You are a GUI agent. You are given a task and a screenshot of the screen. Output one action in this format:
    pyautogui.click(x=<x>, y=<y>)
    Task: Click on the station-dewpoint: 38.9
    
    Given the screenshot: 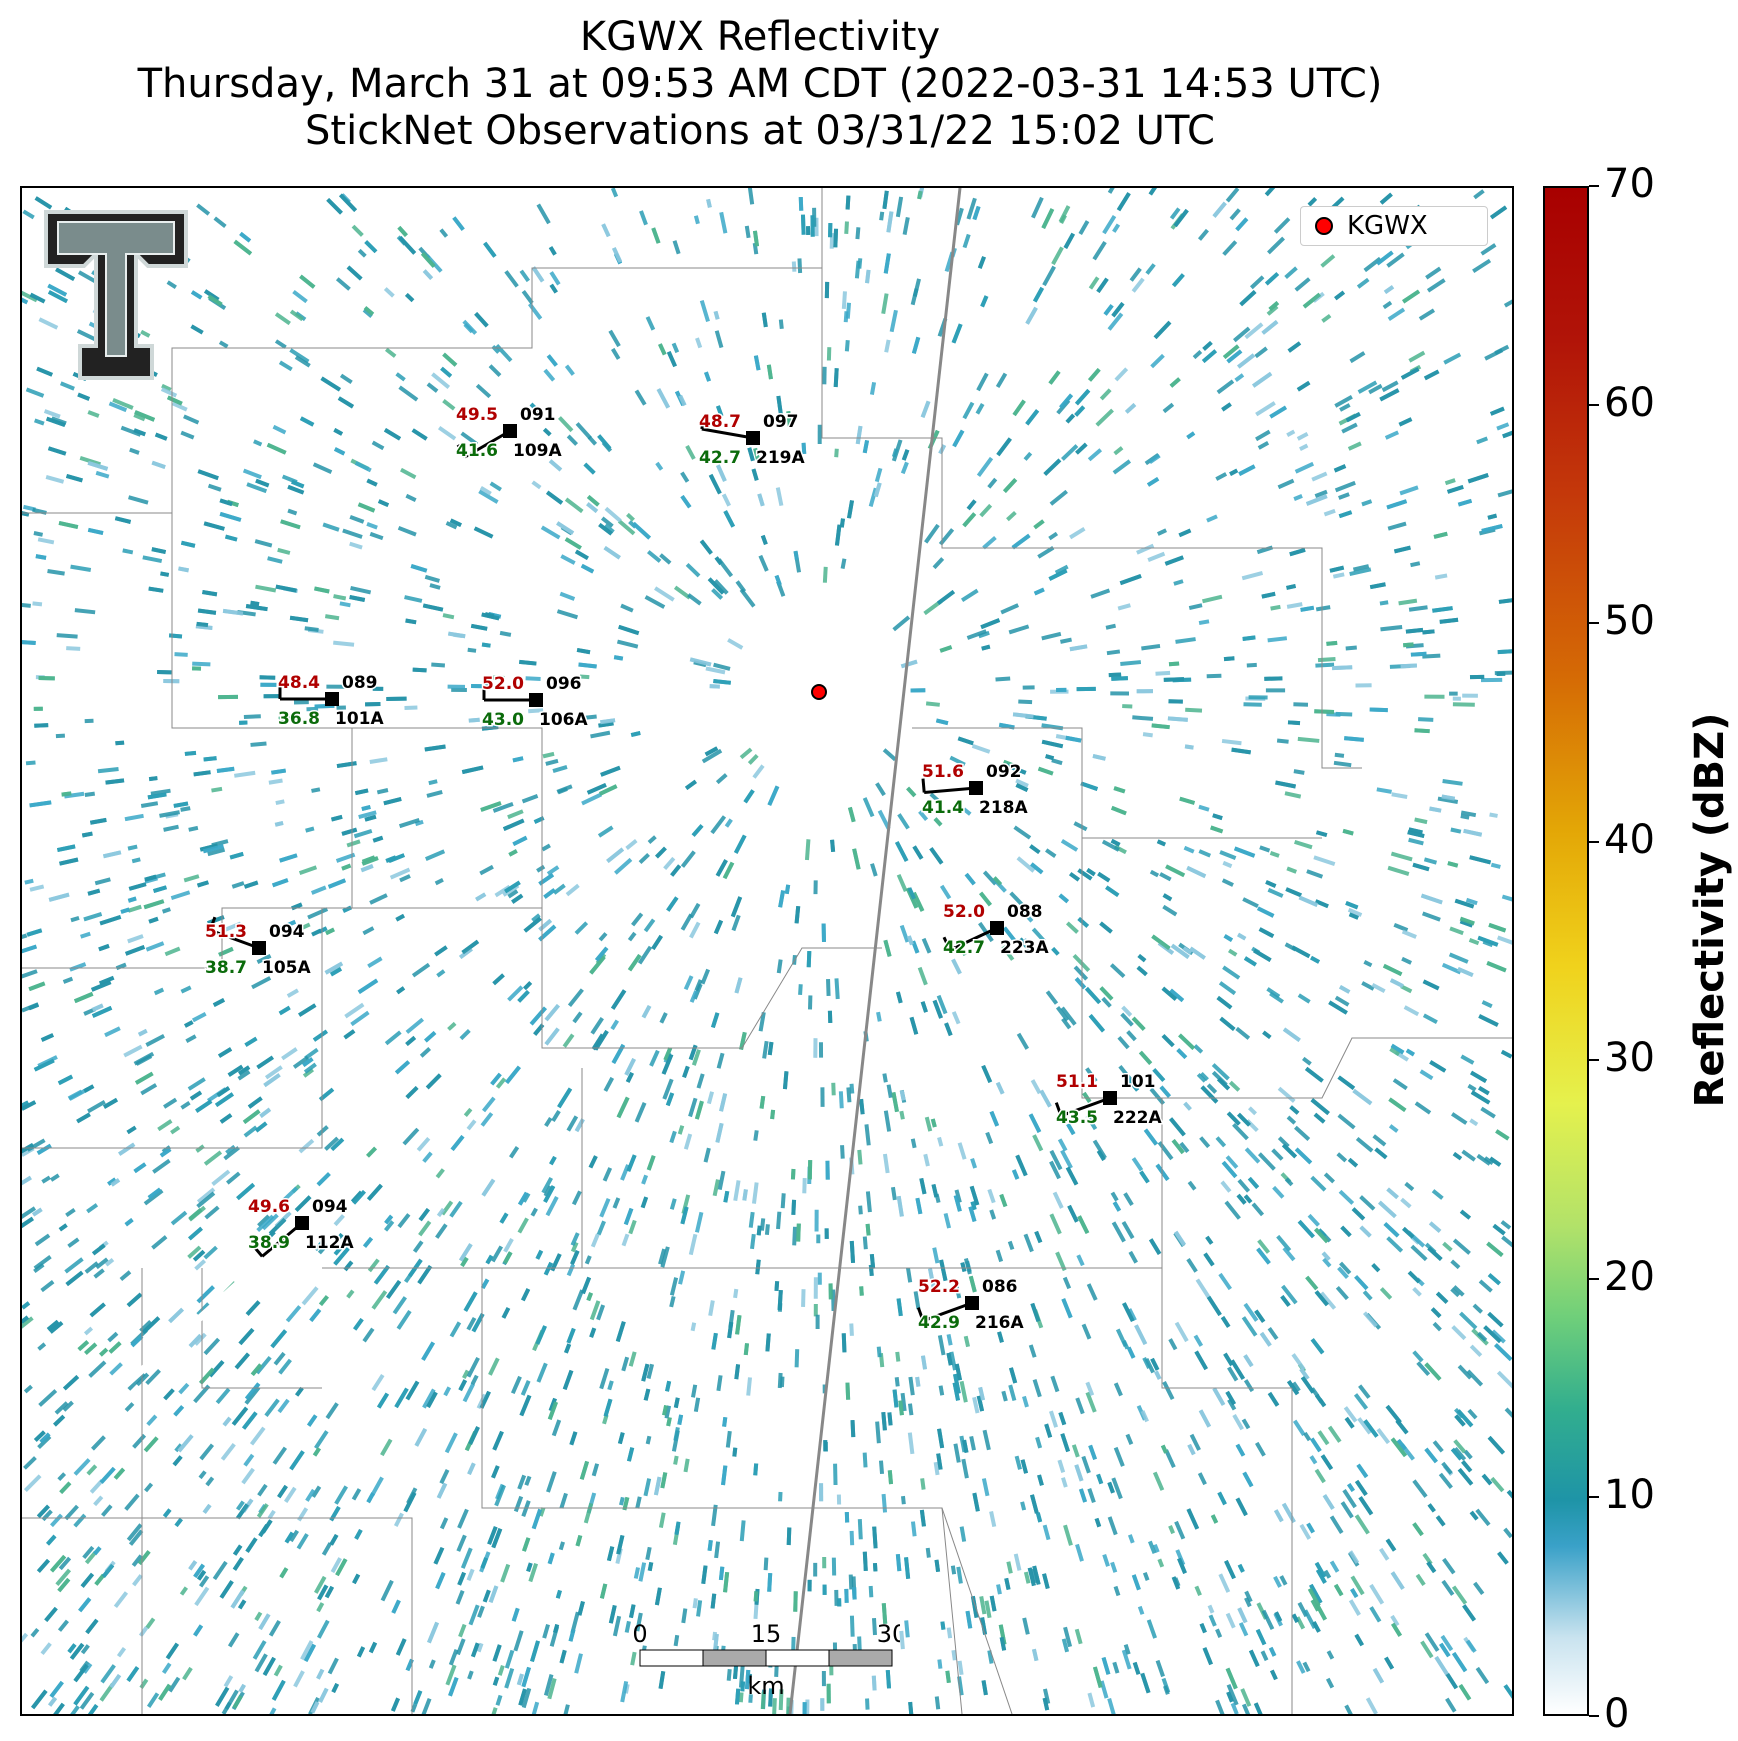 What is the action you would take?
    pyautogui.click(x=269, y=1243)
    